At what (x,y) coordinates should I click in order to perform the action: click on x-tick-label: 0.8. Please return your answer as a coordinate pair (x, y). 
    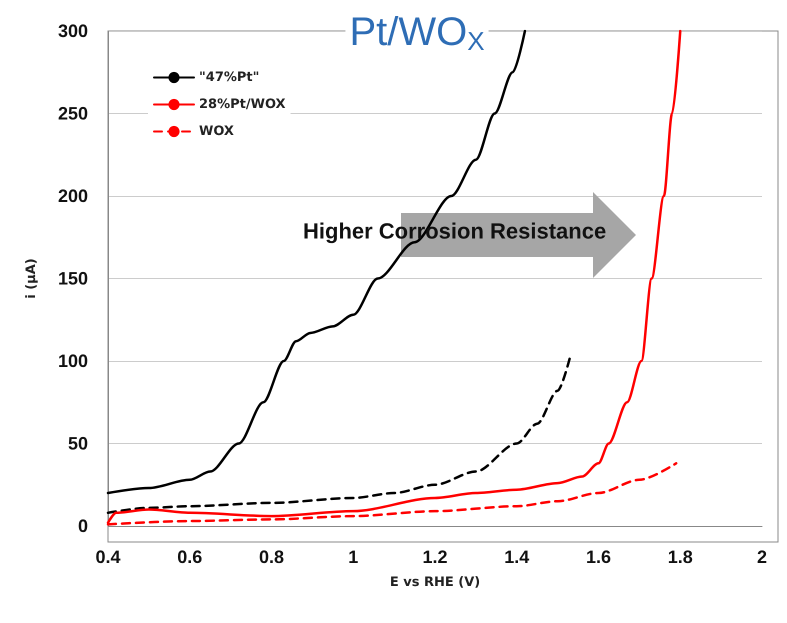
    Looking at the image, I should click on (271, 557).